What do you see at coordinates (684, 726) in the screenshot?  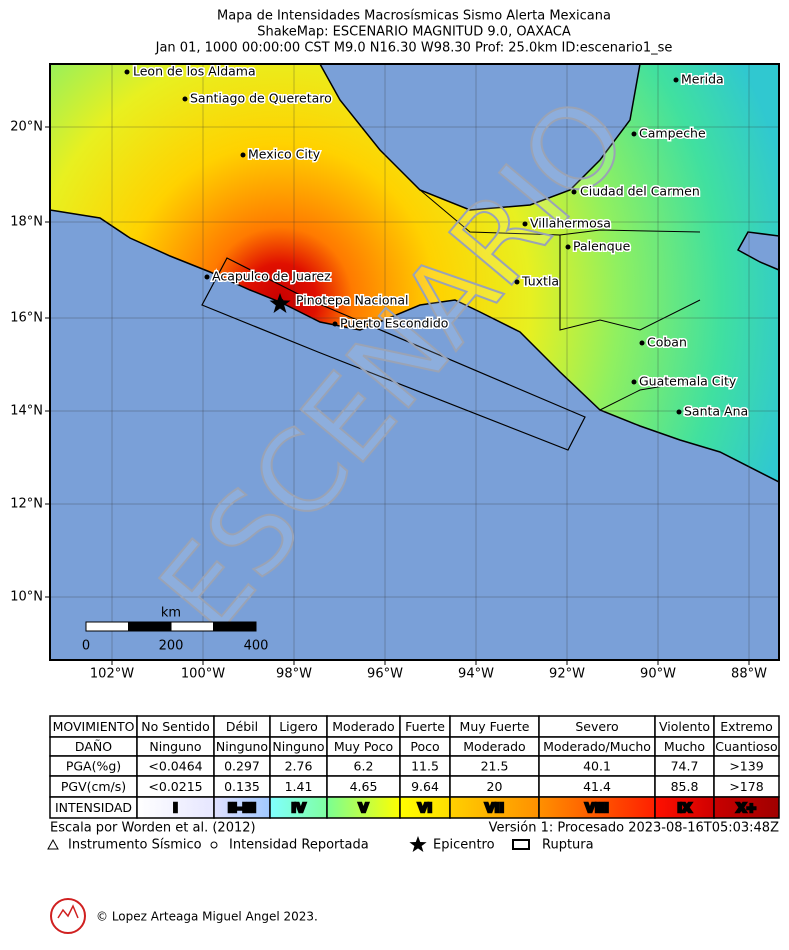 I see `cell-text: Violento` at bounding box center [684, 726].